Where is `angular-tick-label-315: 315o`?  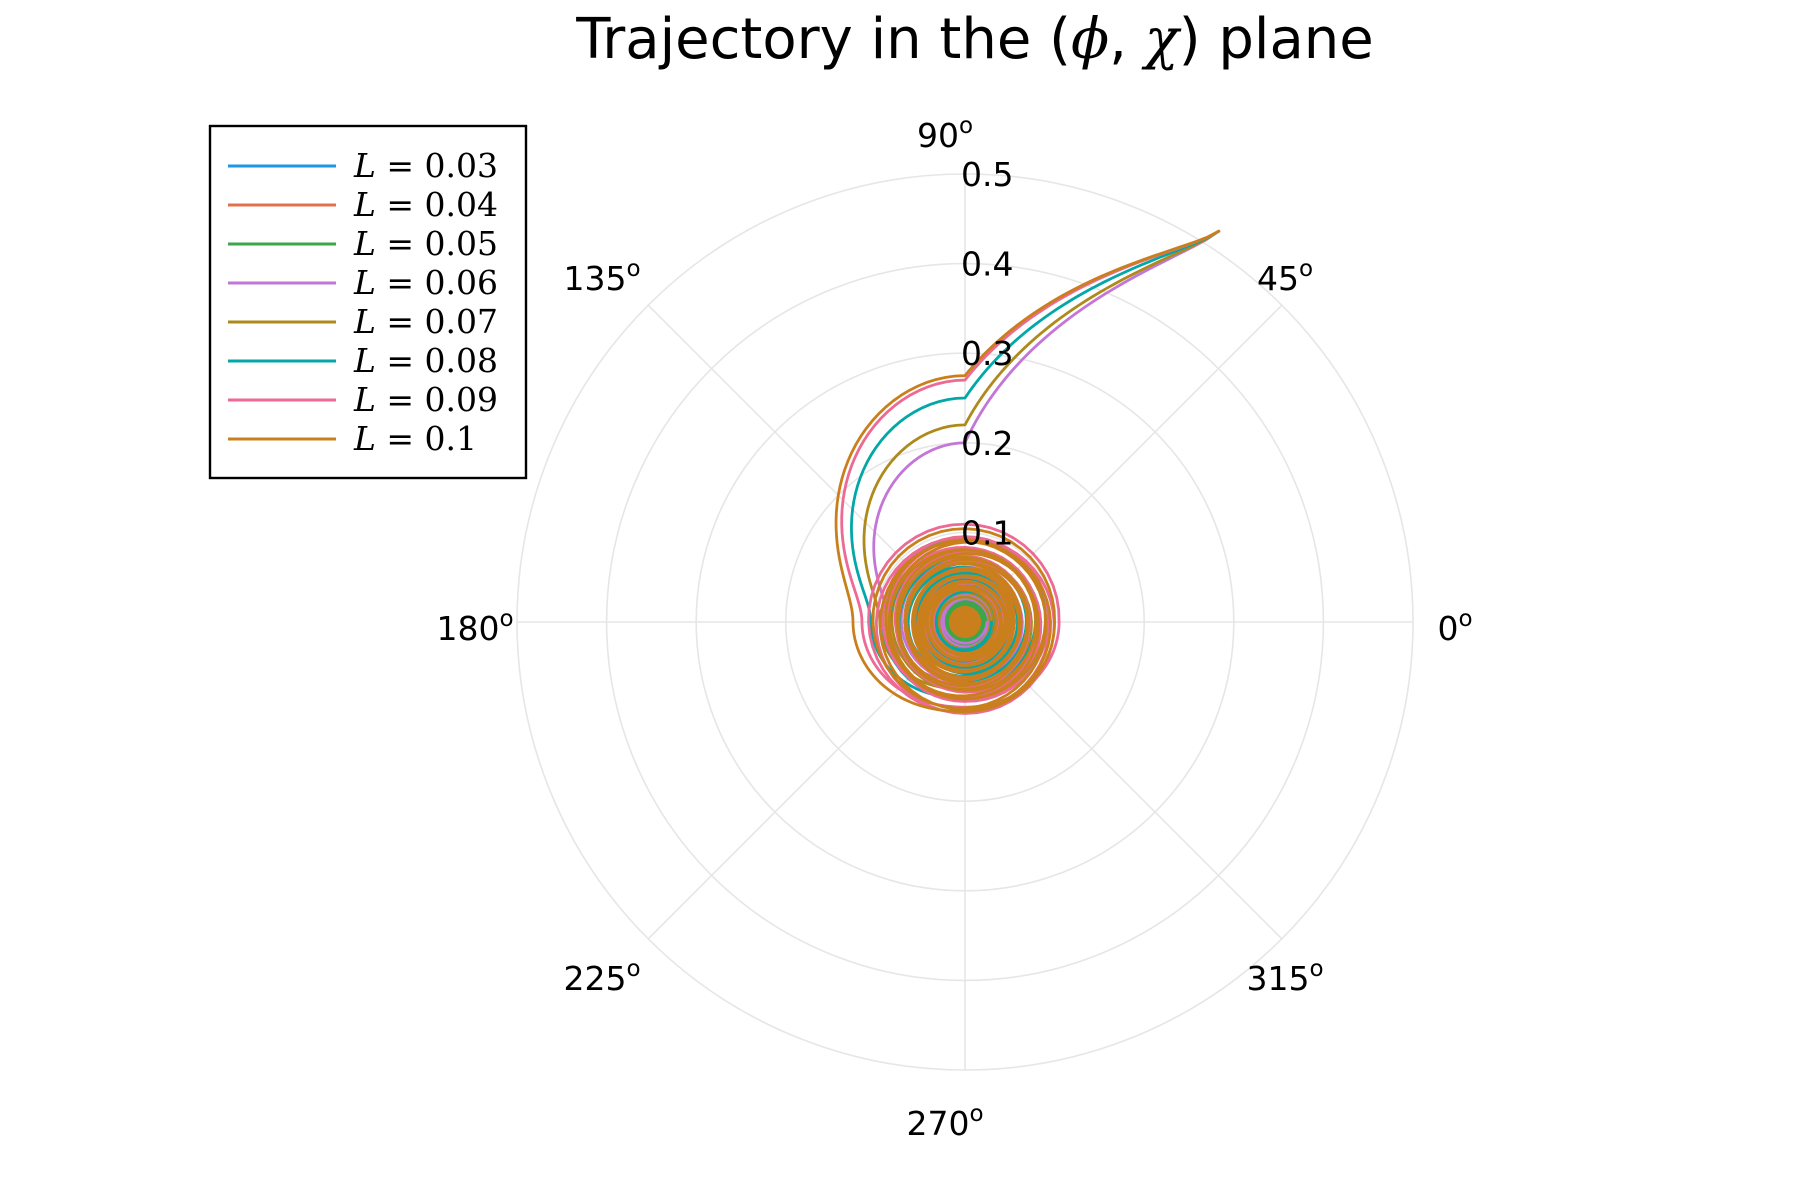
angular-tick-label-315: 315o is located at coordinates (1284, 977).